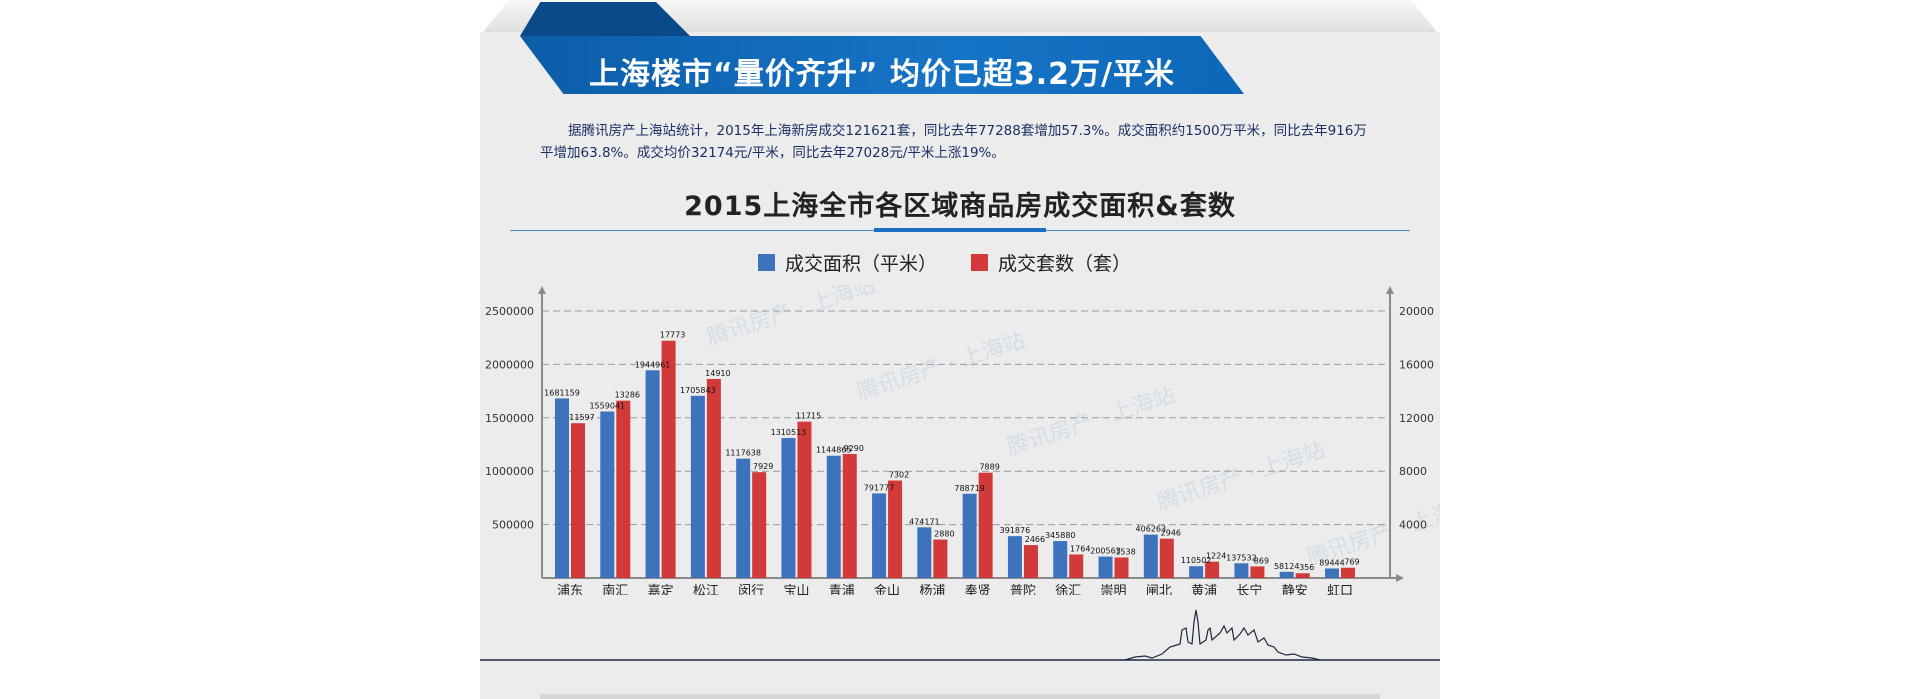 This screenshot has height=699, width=1920. Describe the element at coordinates (509, 364) in the screenshot. I see `left-axis-tick-label: 2000000` at that location.